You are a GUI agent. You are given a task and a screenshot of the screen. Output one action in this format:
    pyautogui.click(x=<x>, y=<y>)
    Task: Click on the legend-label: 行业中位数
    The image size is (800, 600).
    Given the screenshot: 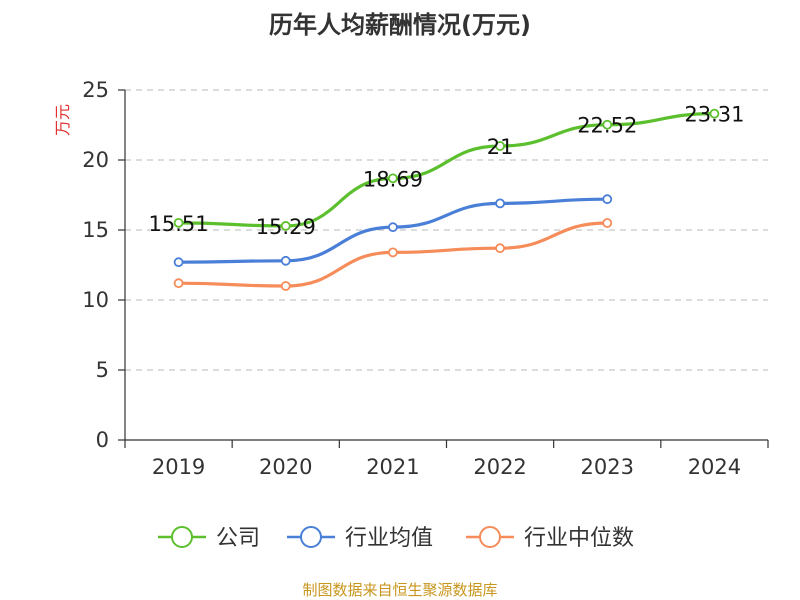 What is the action you would take?
    pyautogui.click(x=579, y=538)
    